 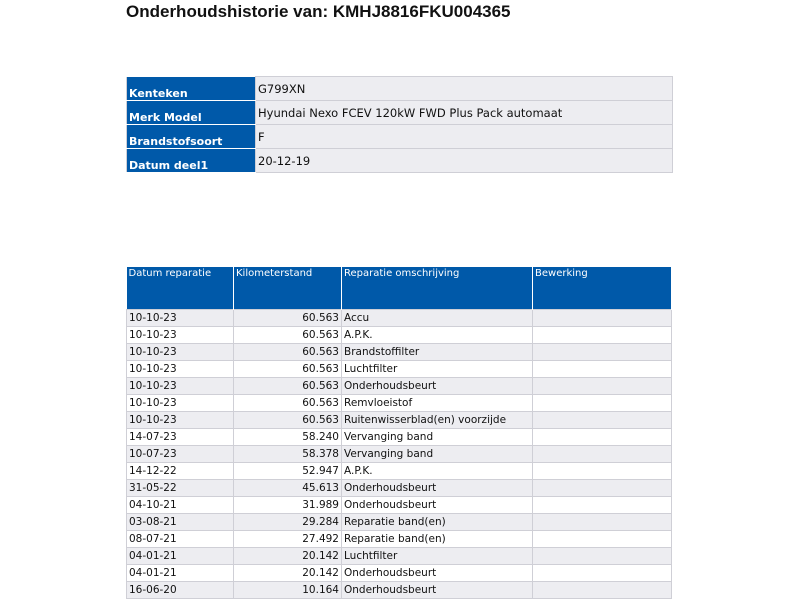 I want to click on info-label: Datum deel1, so click(x=191, y=160).